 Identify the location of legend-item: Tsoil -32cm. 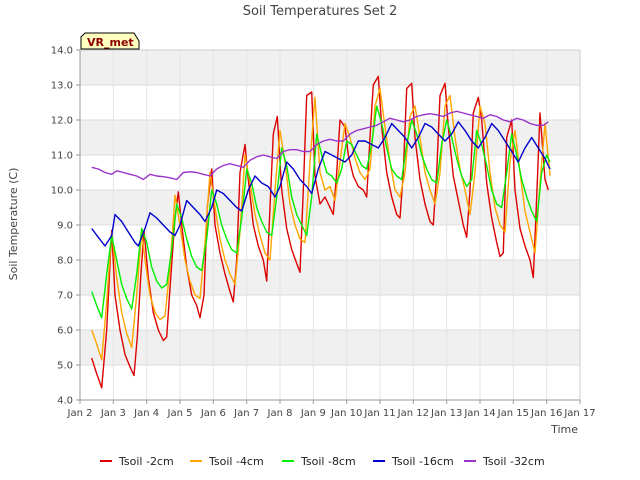
(504, 461).